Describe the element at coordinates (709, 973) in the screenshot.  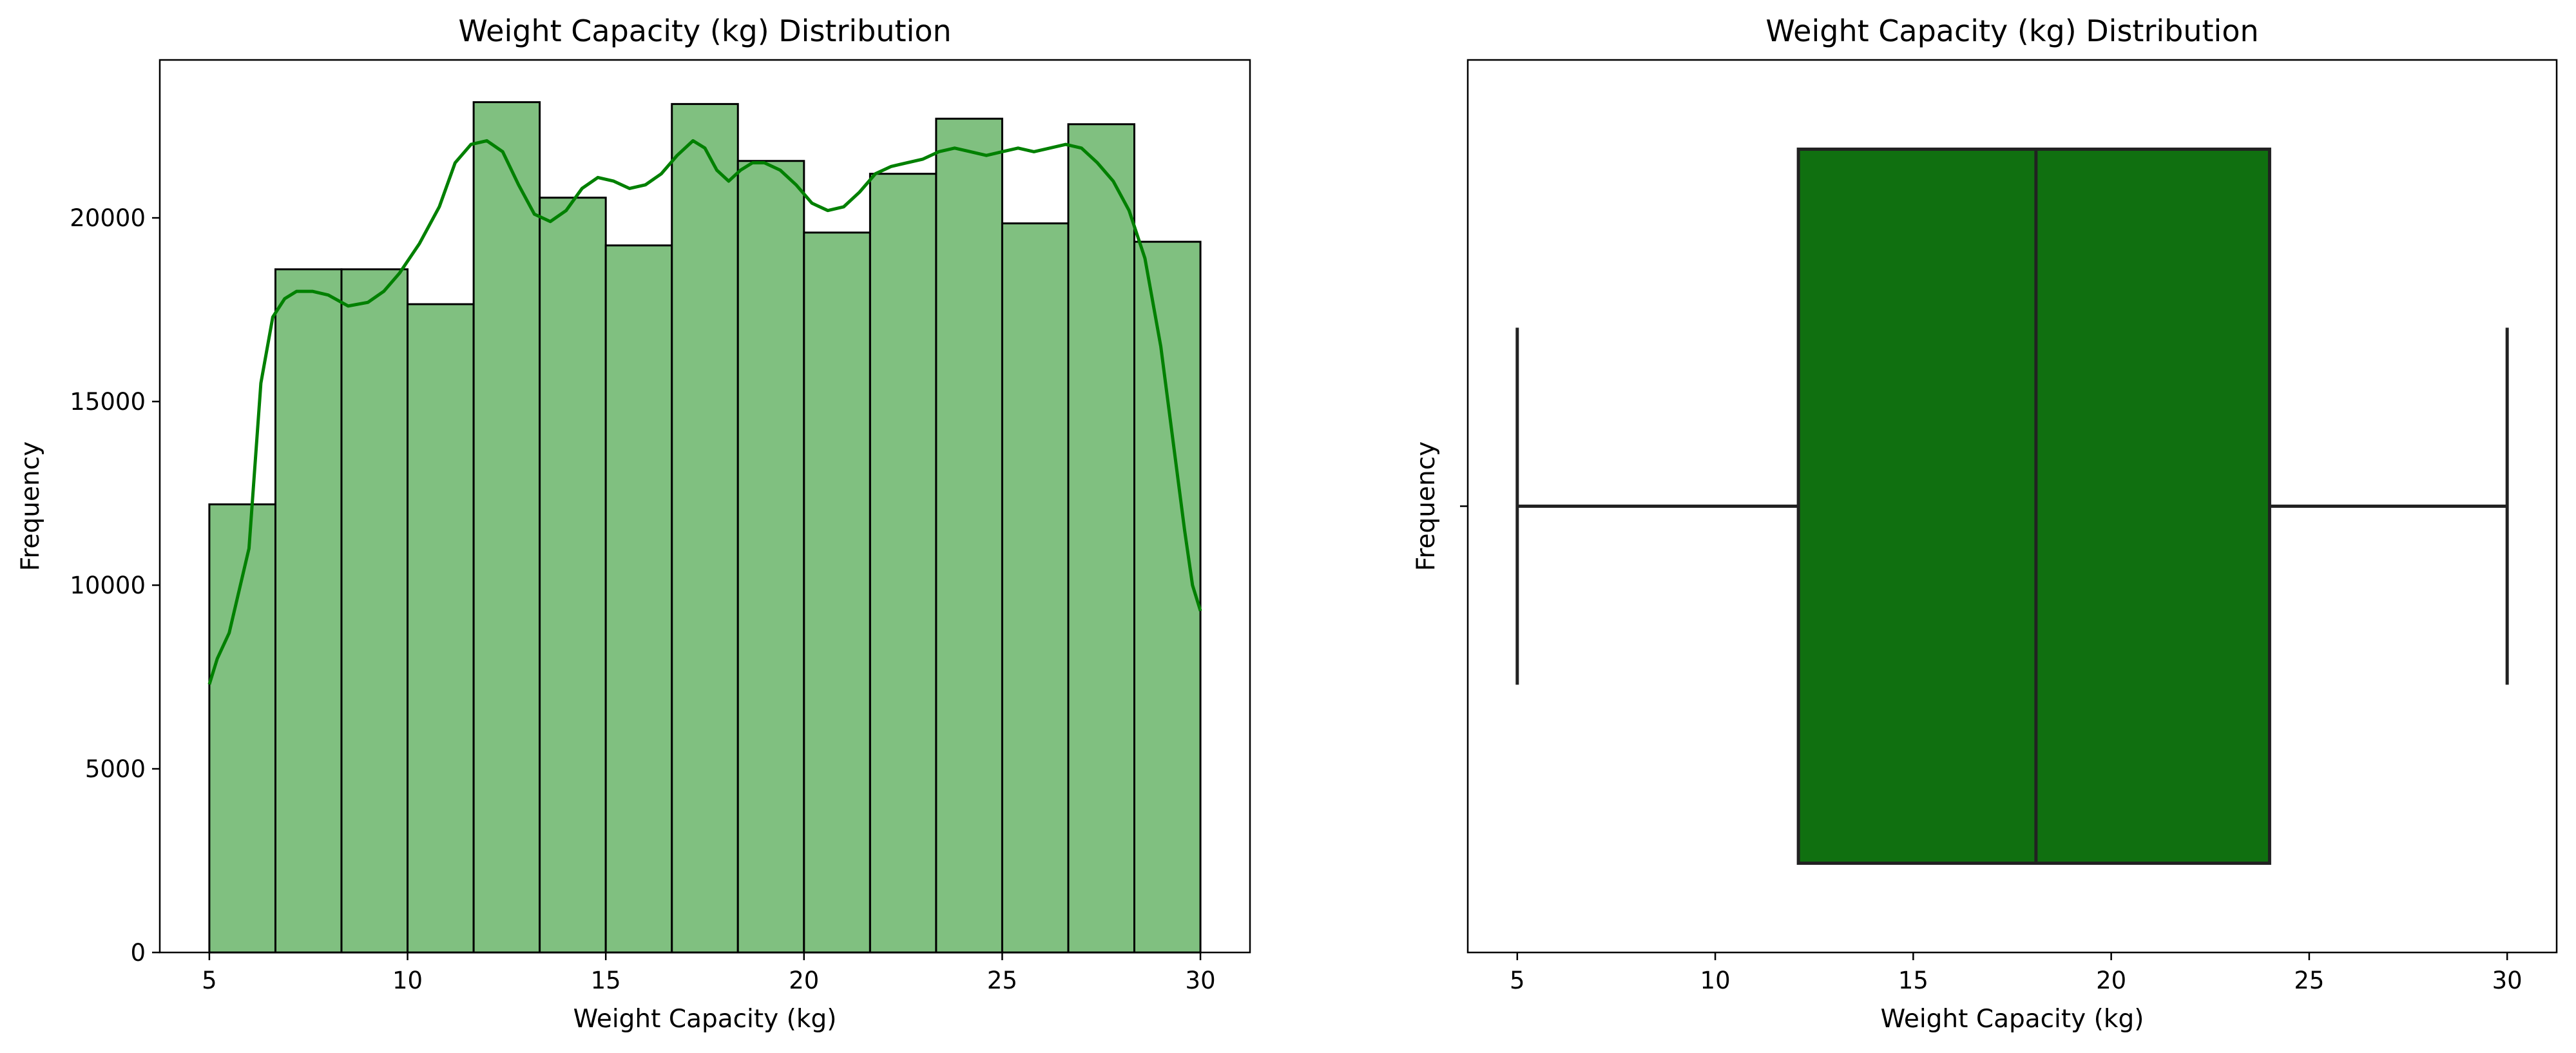
I see `histogram-x-ticks: 5 10 15 20 25 30` at that location.